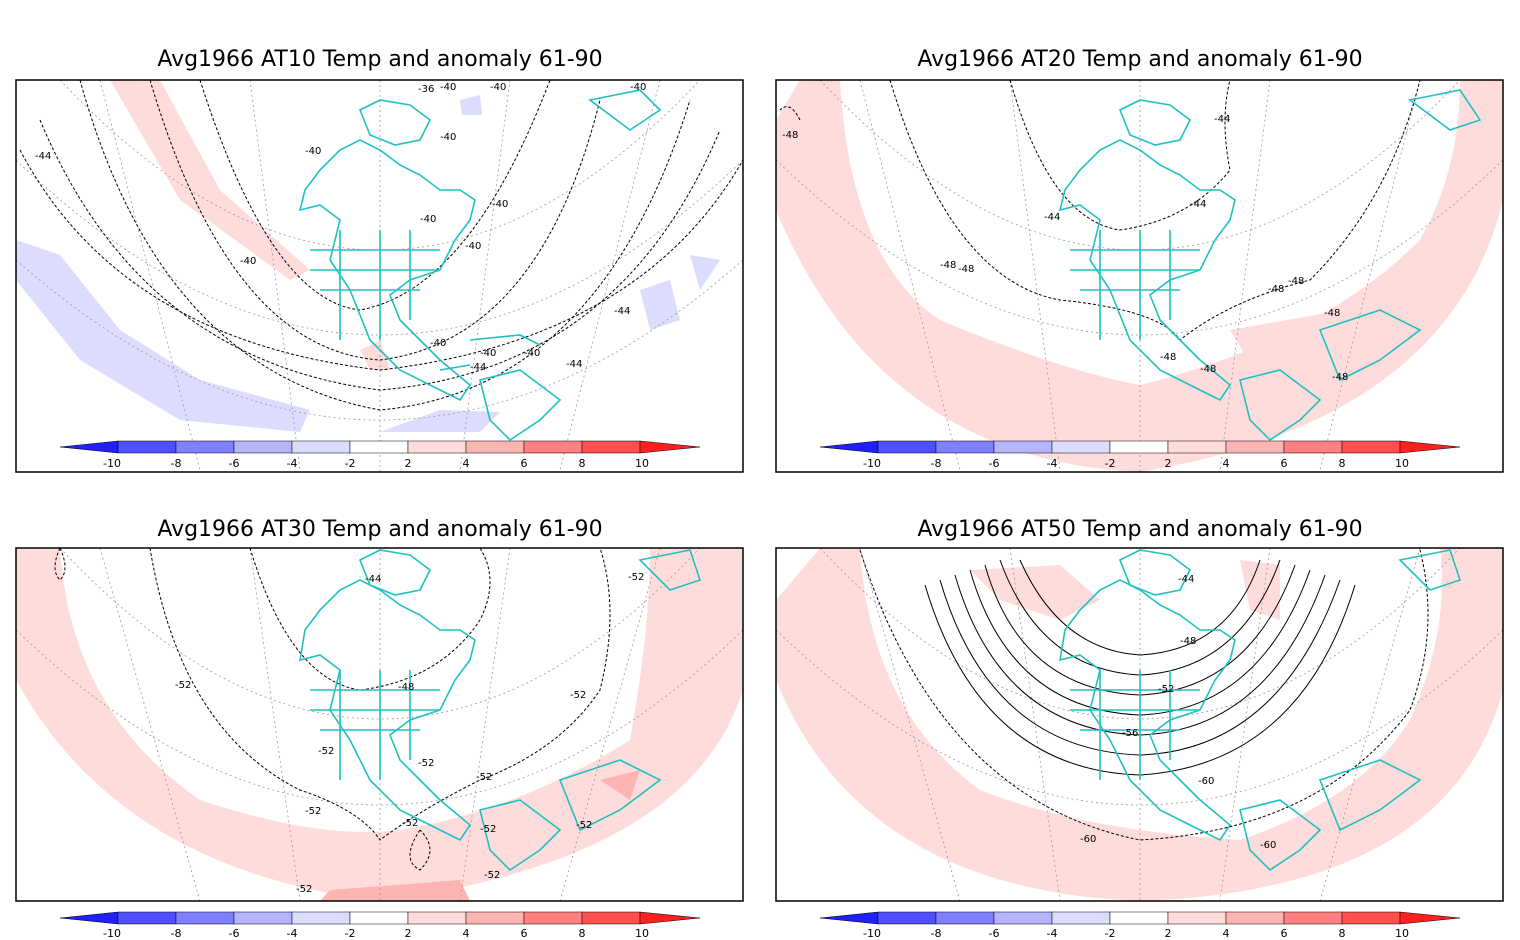  Describe the element at coordinates (1178, 712) in the screenshot. I see `contour-labels: -44 -48 -52 -56 -60 -60 -60` at that location.